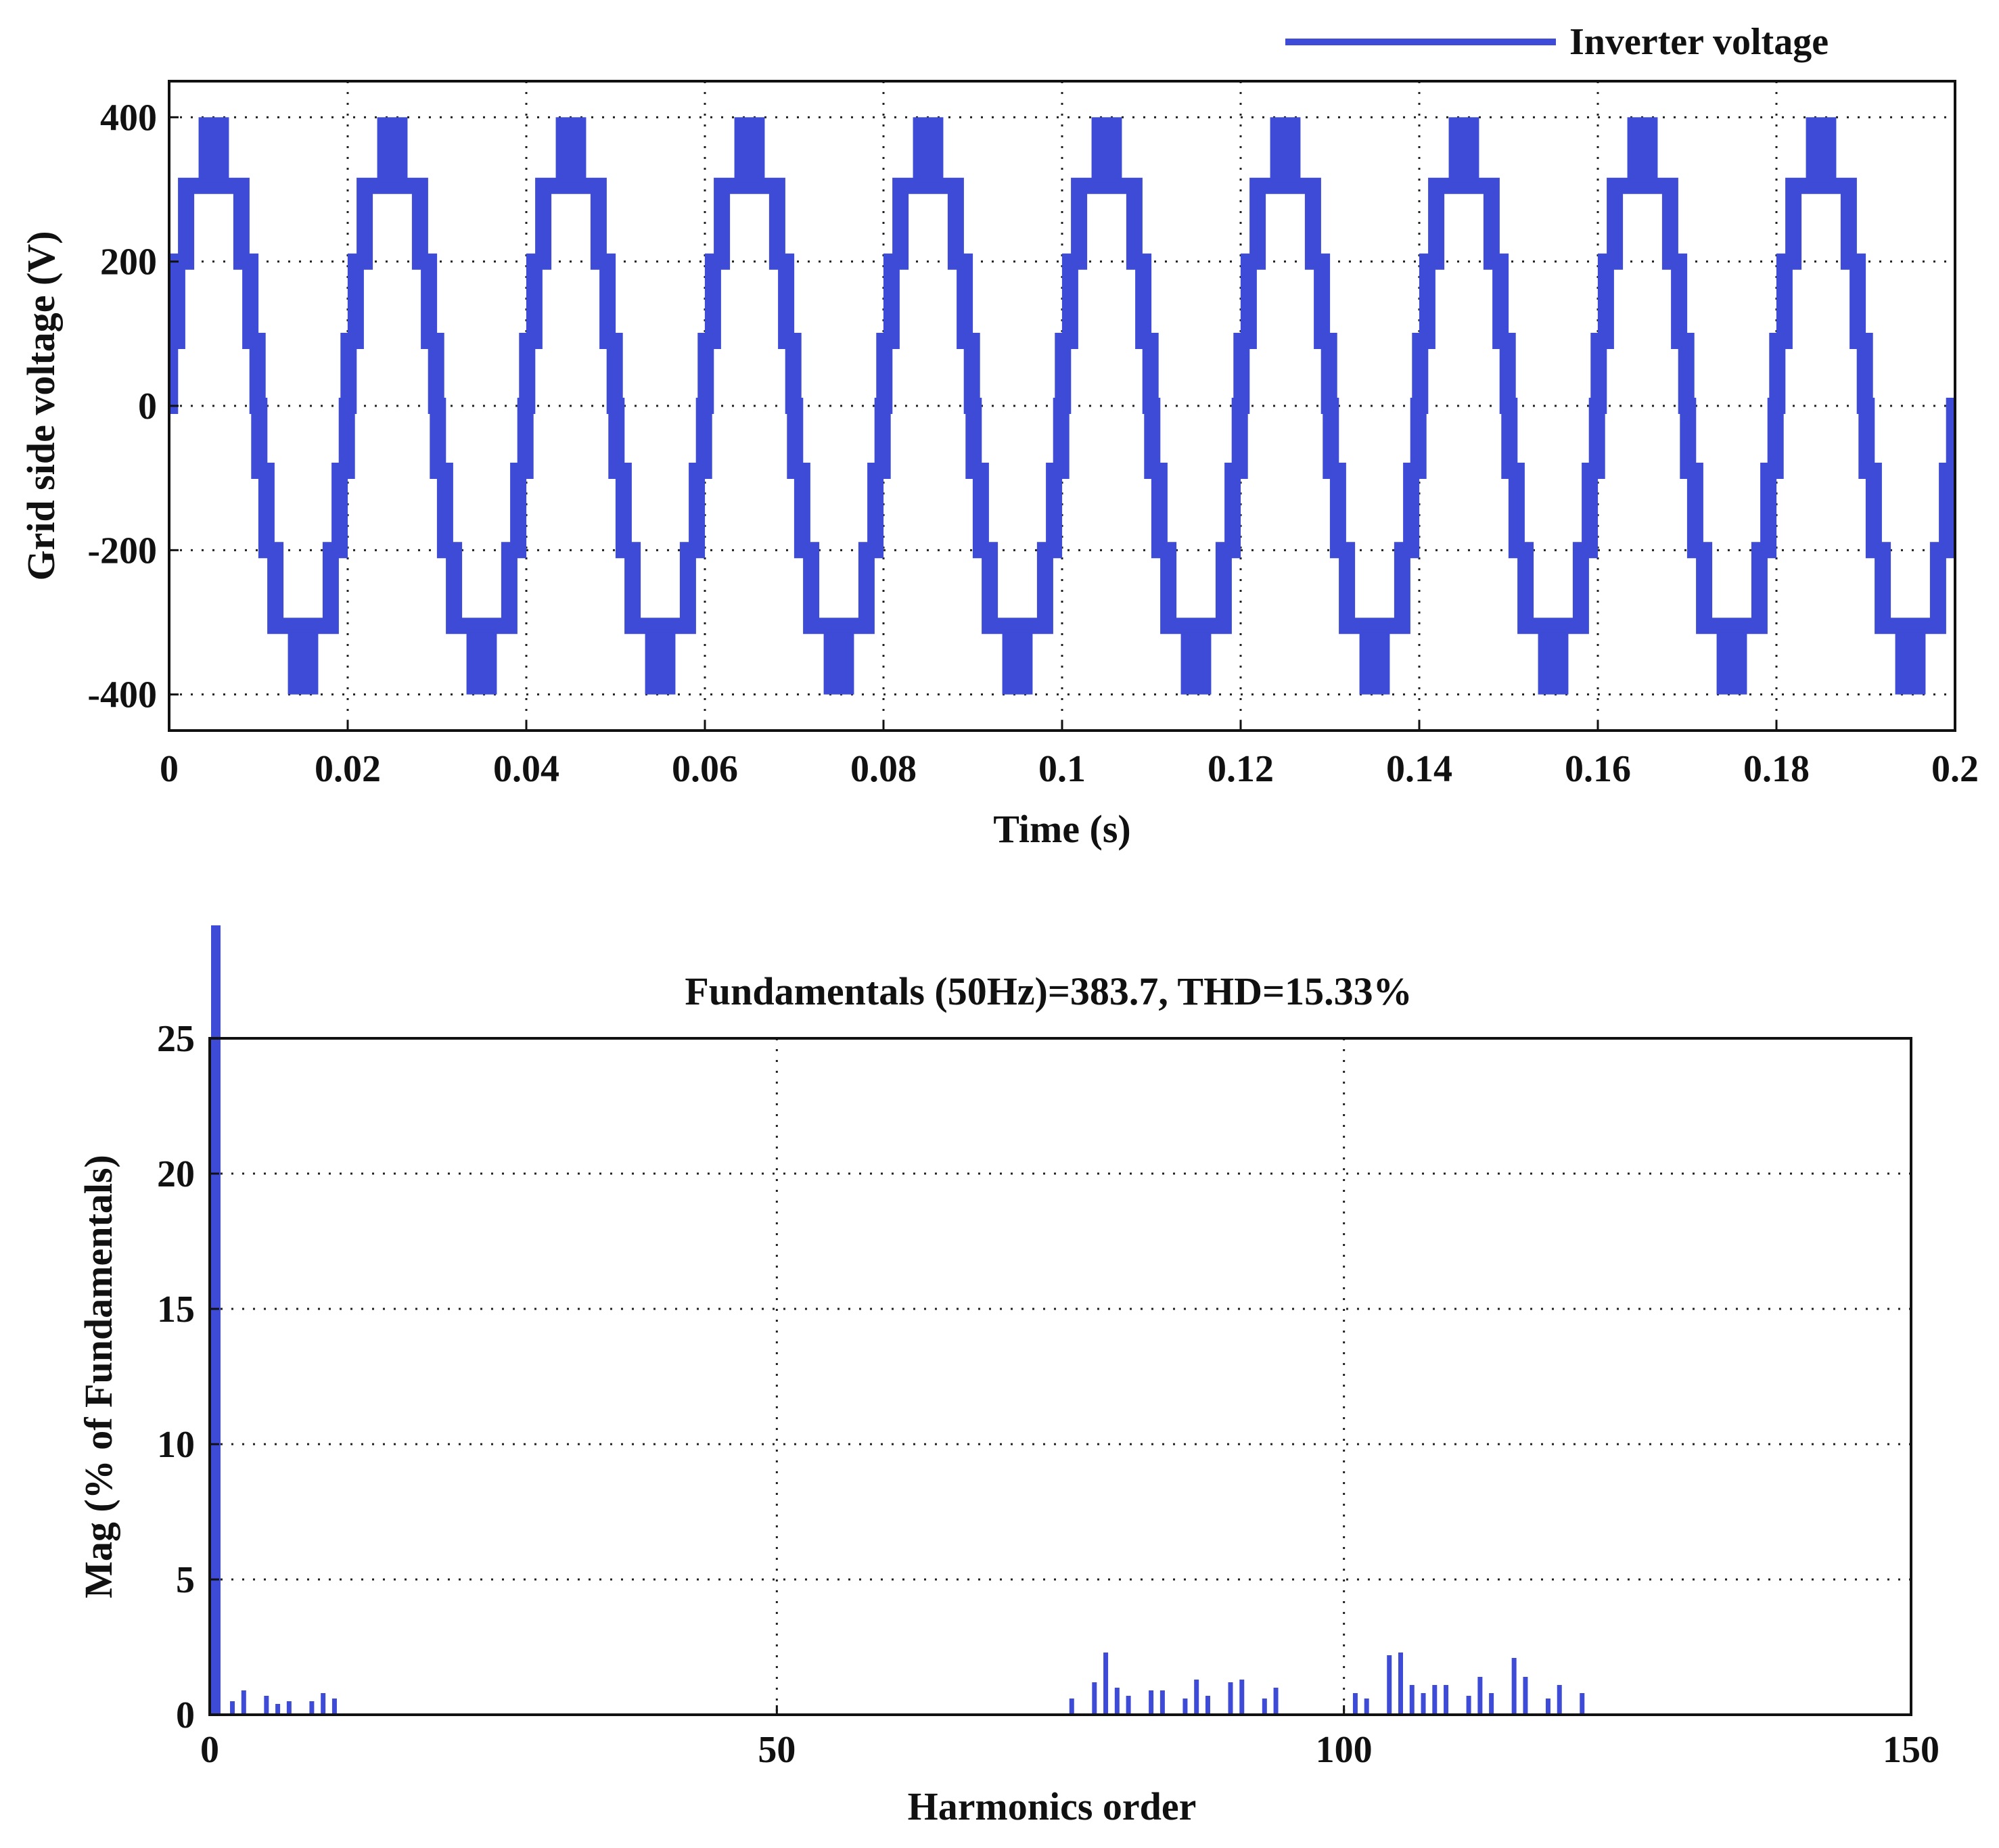 This screenshot has height=1848, width=1999. I want to click on x-tick-label: 0.2, so click(1955, 769).